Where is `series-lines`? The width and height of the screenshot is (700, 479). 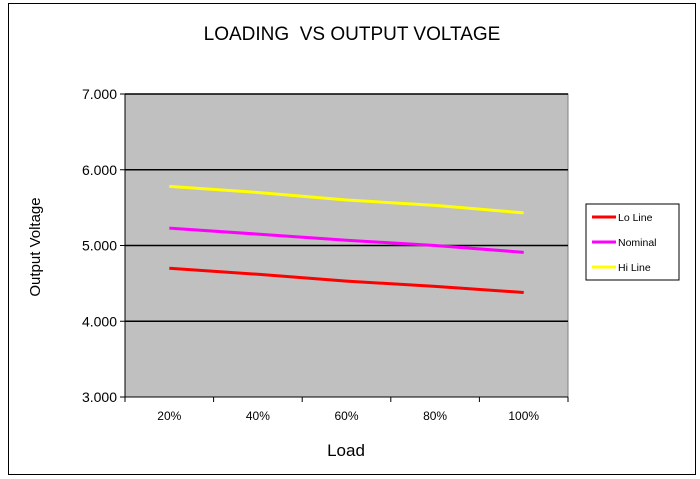 series-lines is located at coordinates (346, 239).